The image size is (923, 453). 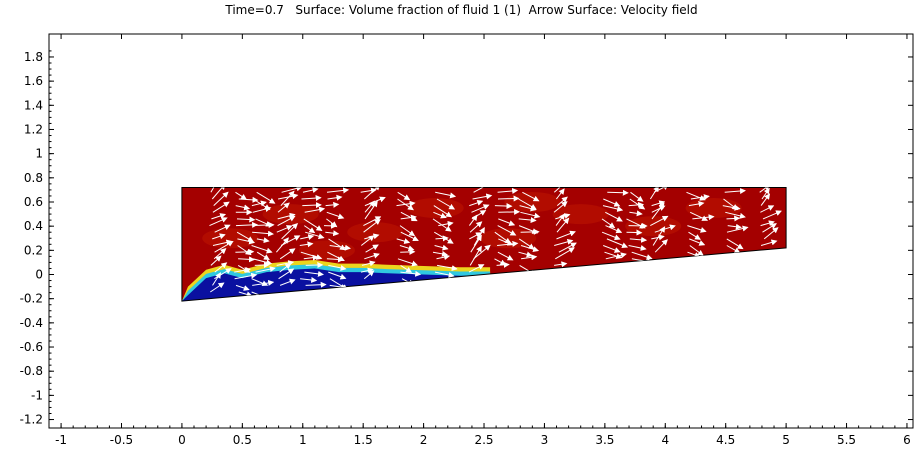 I want to click on x-tick-label: 5, so click(x=786, y=440).